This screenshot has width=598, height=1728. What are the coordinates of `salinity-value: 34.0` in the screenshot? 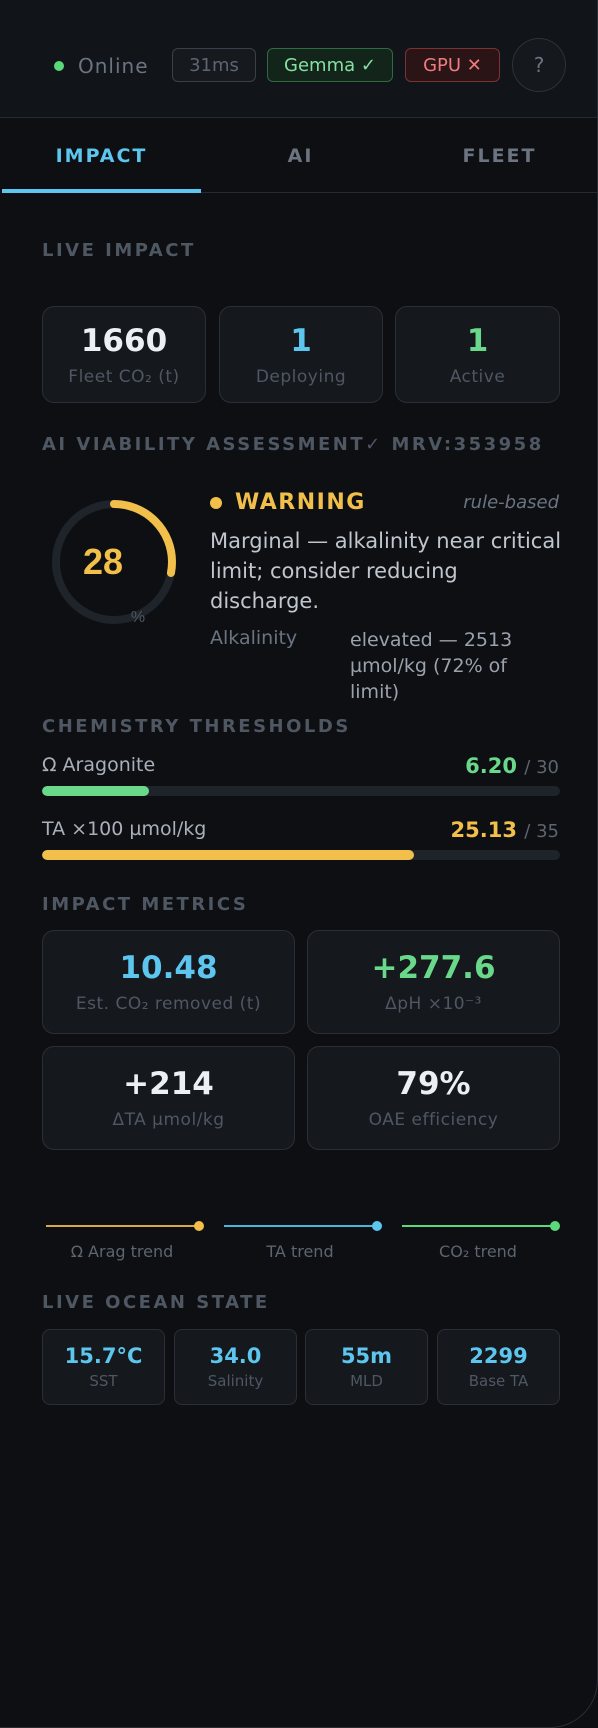 It's located at (235, 1356).